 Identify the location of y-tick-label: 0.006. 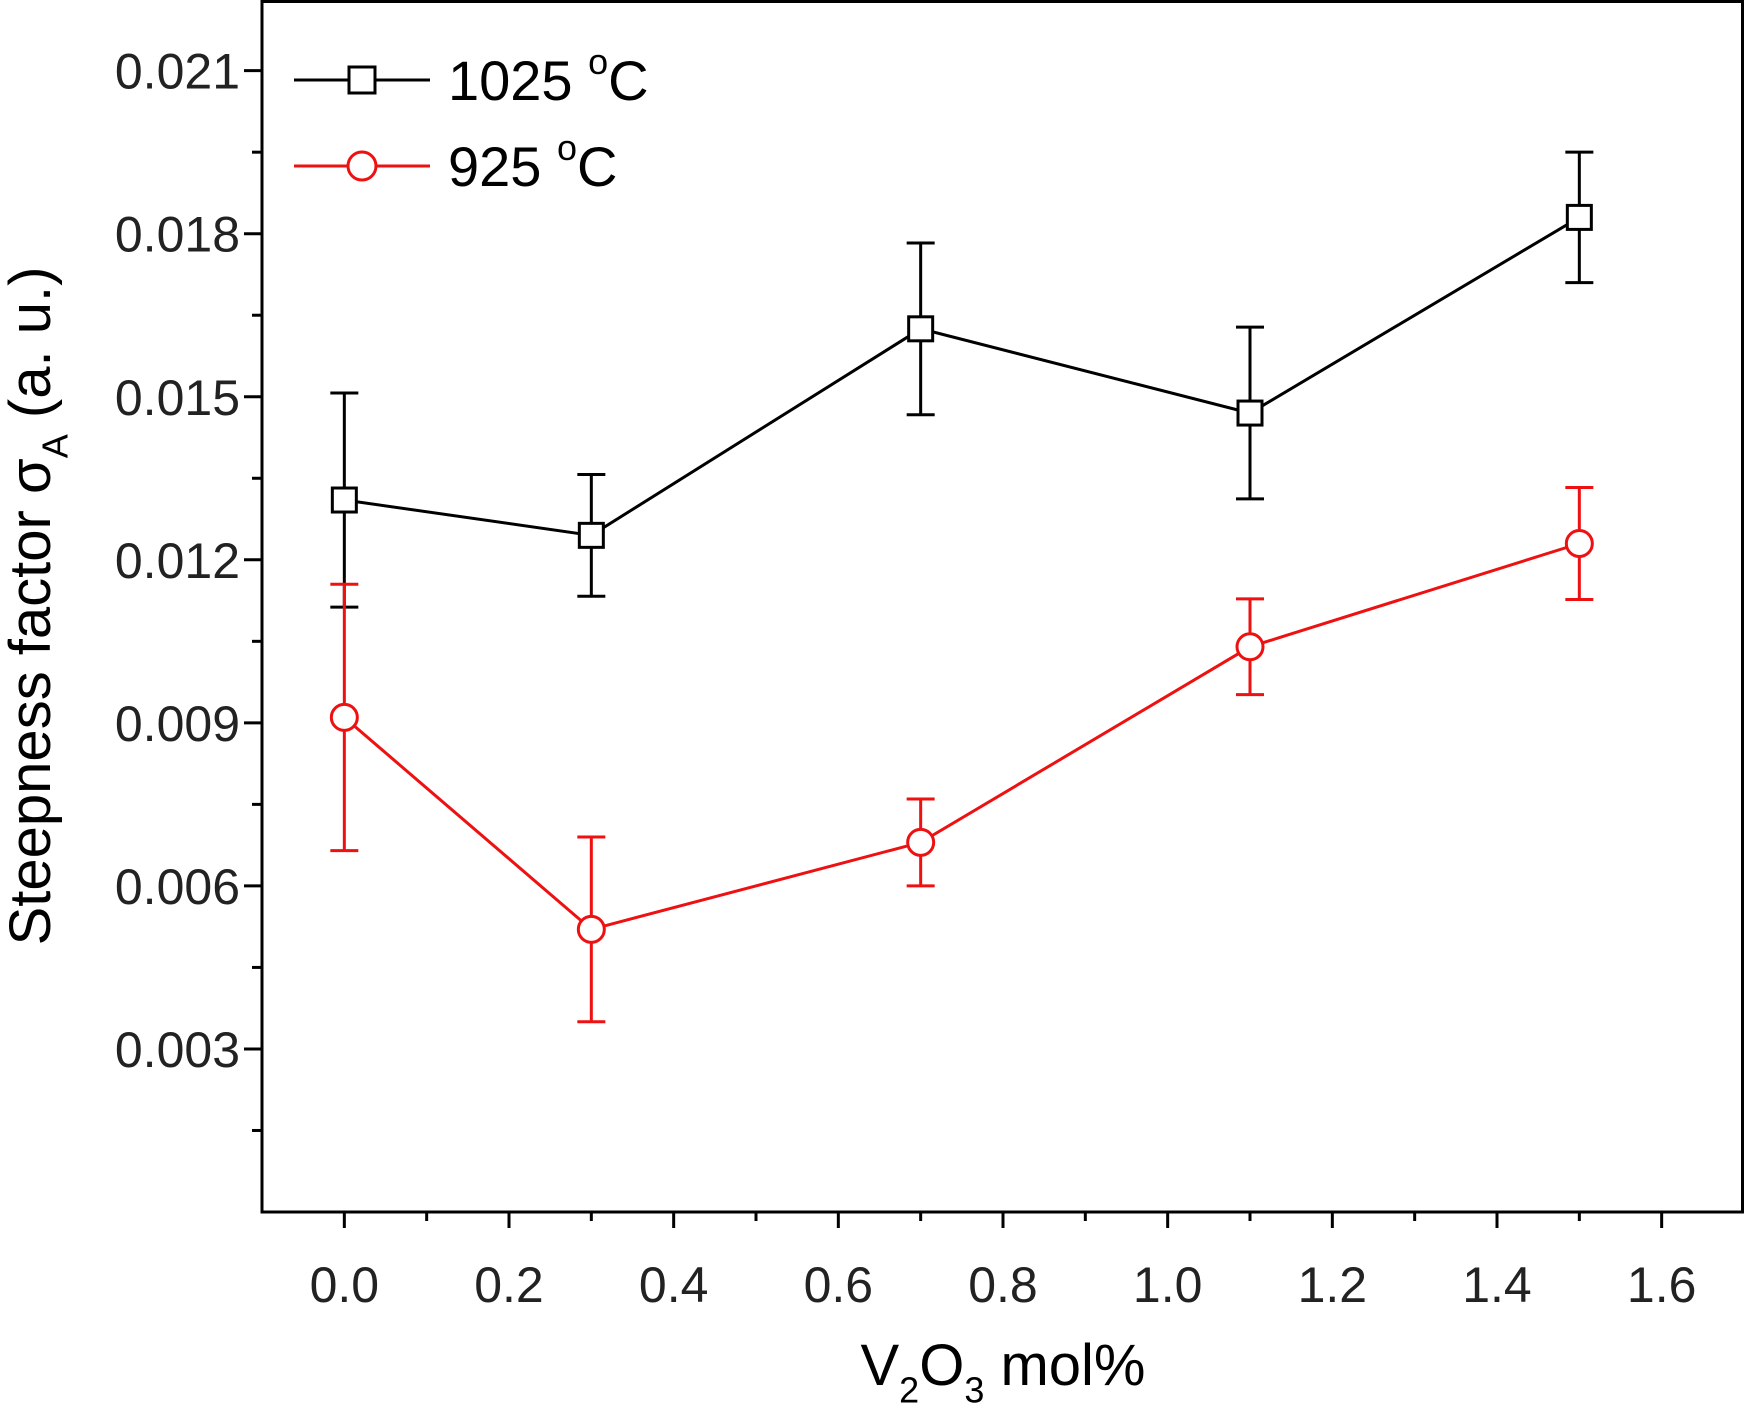
(177, 887).